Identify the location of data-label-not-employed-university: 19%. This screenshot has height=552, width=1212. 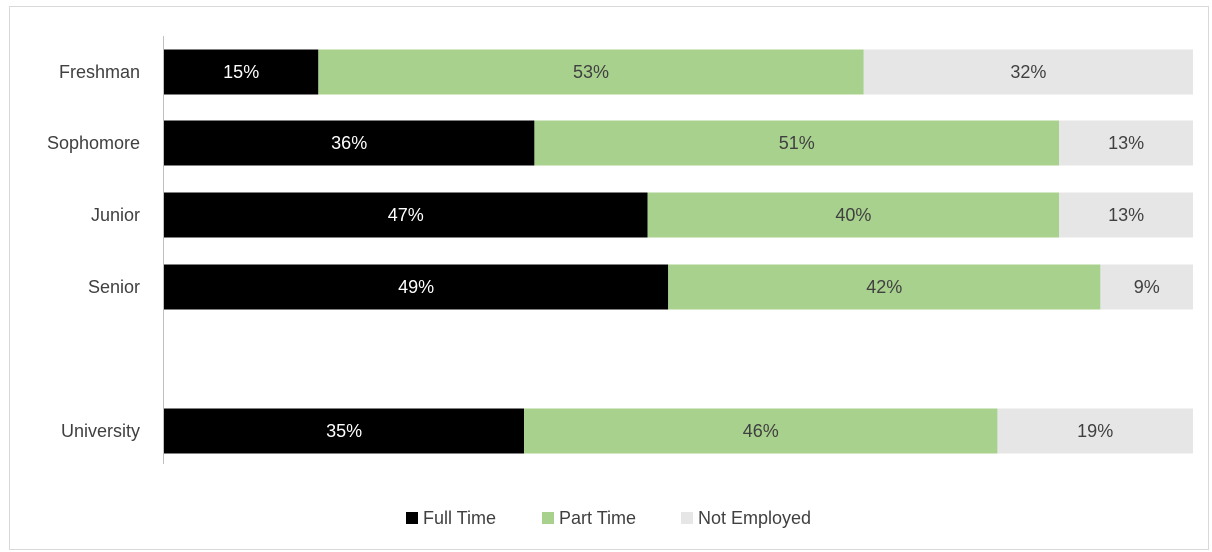
(1095, 431).